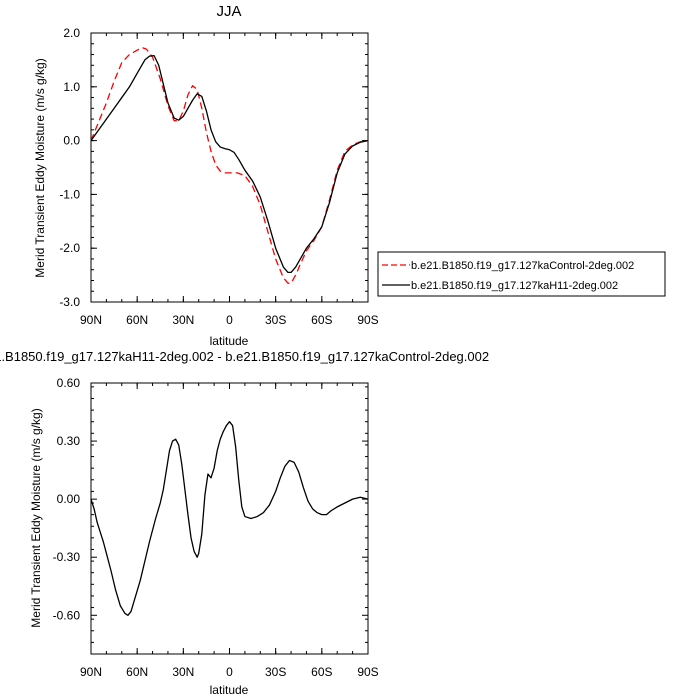  What do you see at coordinates (40, 167) in the screenshot?
I see `top-y-axis-label: Merid Transient Eddy Moisture (m/s g/kg)` at bounding box center [40, 167].